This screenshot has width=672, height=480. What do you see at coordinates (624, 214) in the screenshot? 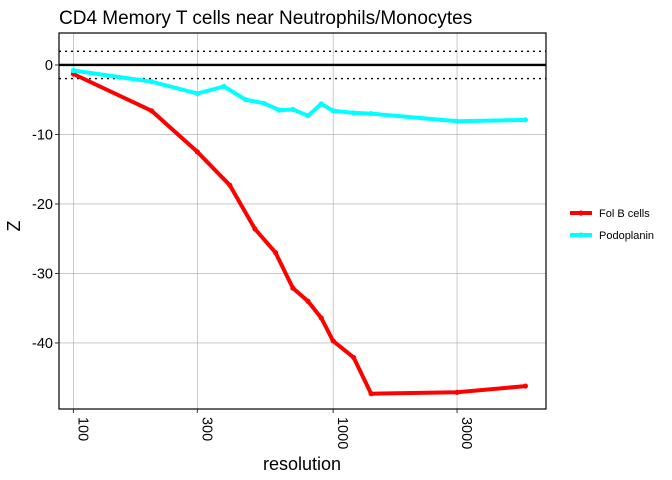
I see `legend-label: Fol B cells` at bounding box center [624, 214].